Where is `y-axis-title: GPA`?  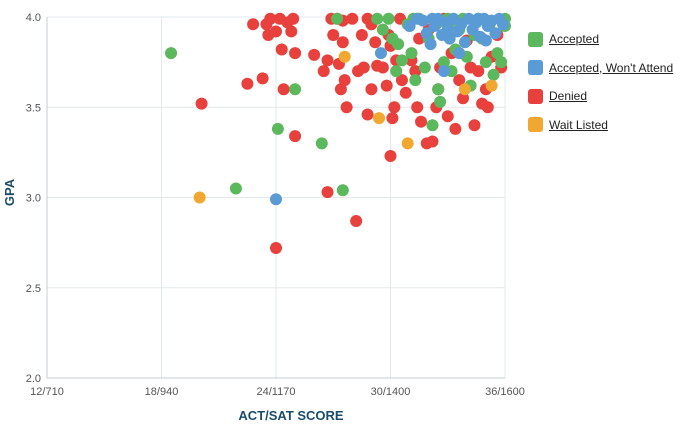 y-axis-title: GPA is located at coordinates (9, 192).